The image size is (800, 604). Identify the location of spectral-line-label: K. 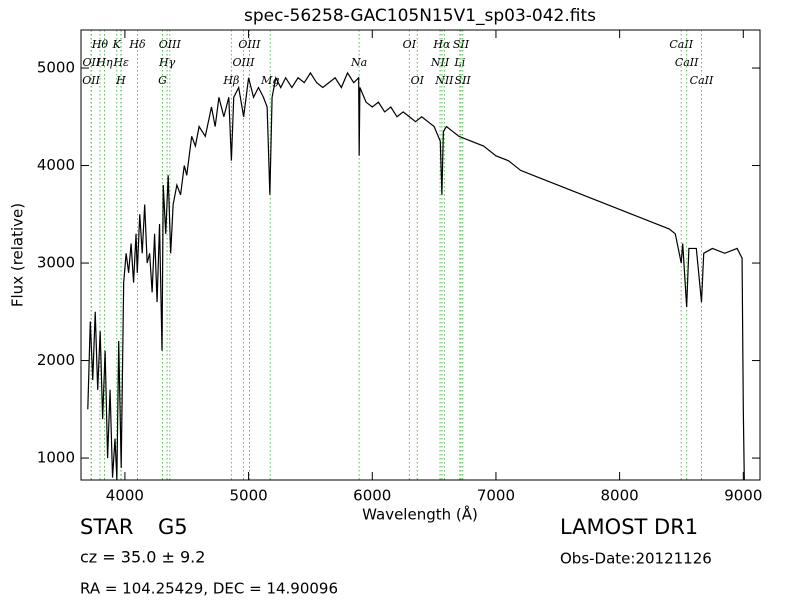
(117, 44).